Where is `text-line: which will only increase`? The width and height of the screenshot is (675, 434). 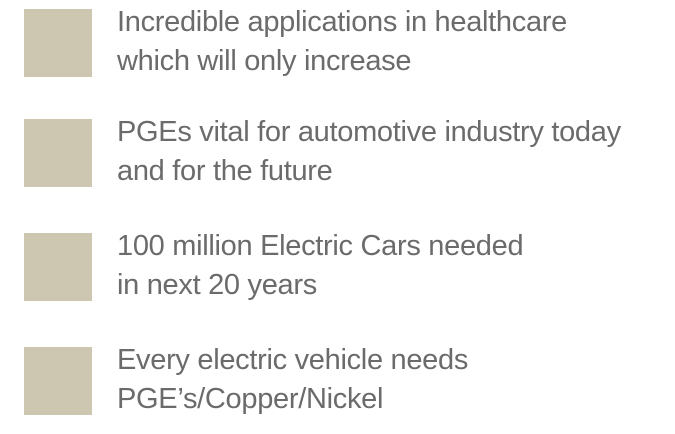 text-line: which will only increase is located at coordinates (264, 61).